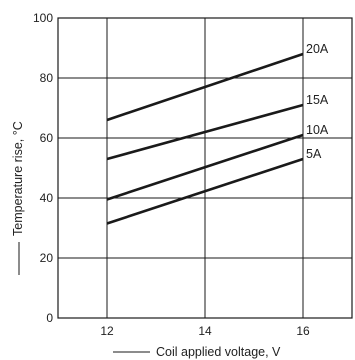 The width and height of the screenshot is (355, 360). I want to click on y-tick-label-0: 0, so click(49, 318).